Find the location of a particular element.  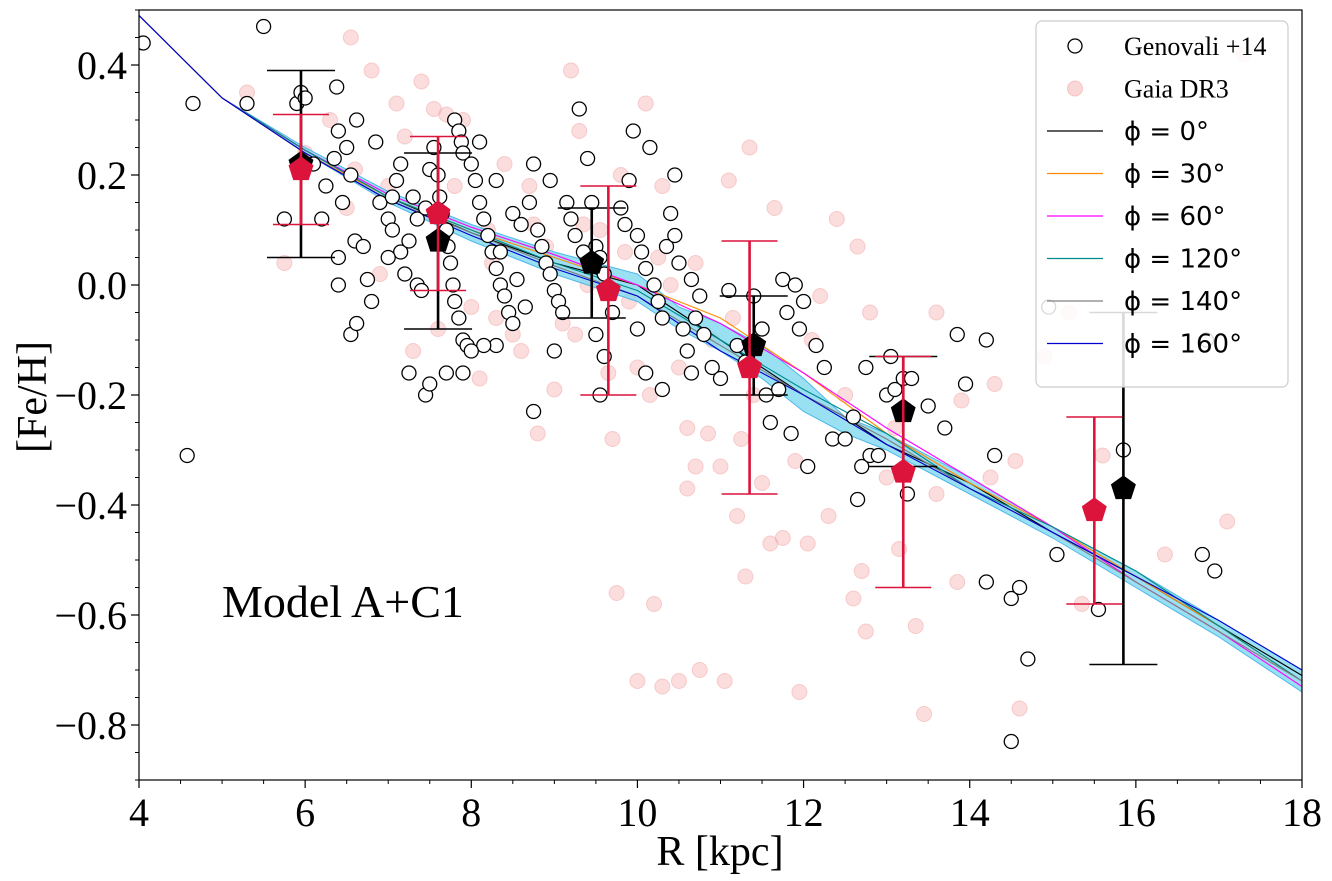

x-tick-label: 12 is located at coordinates (804, 812).